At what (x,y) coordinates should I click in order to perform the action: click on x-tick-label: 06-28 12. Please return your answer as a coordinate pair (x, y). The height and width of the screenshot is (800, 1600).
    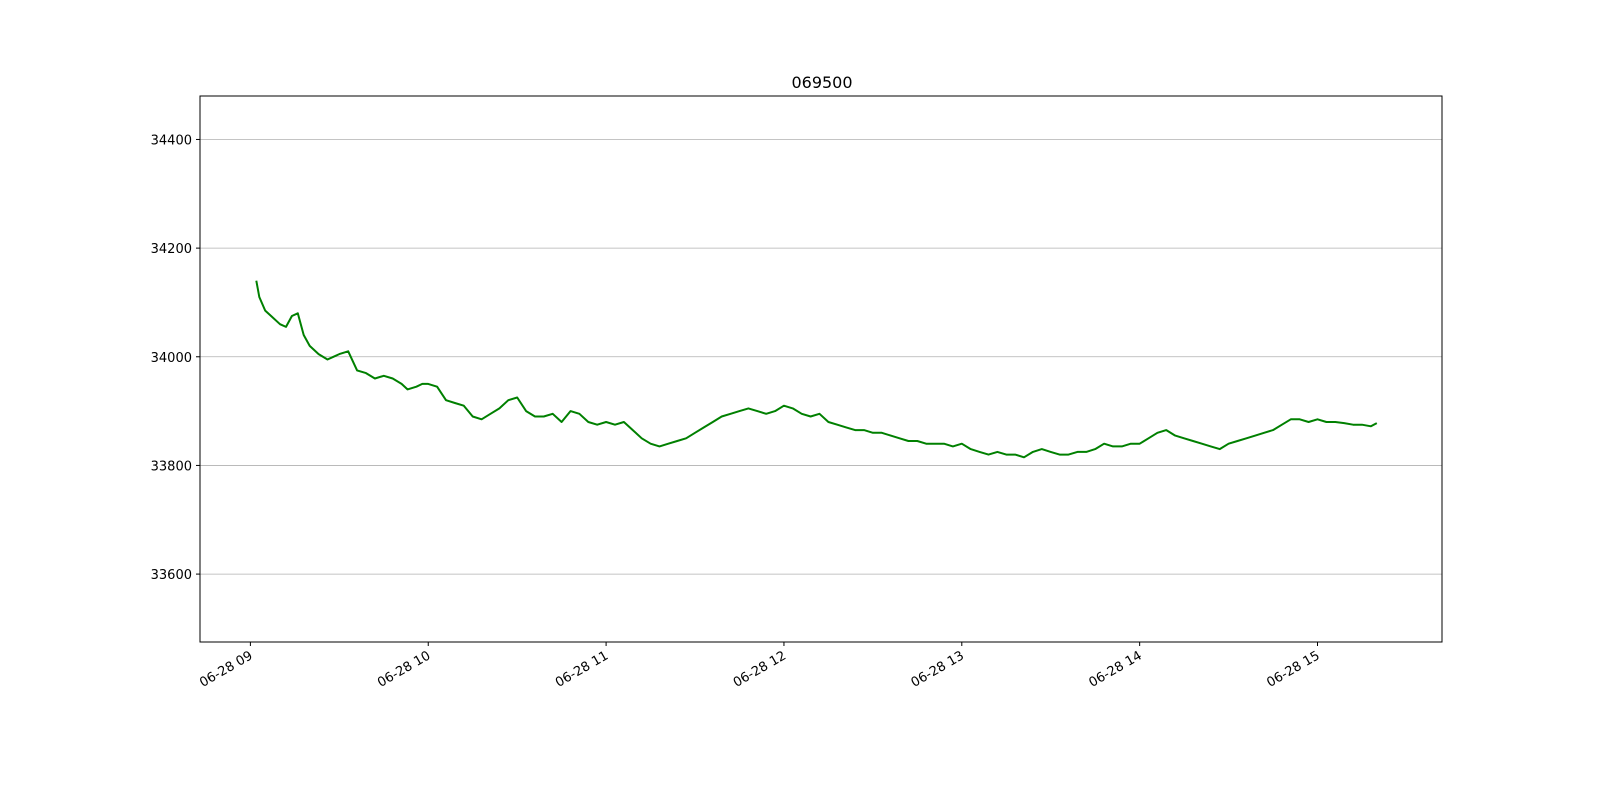
    Looking at the image, I should click on (760, 669).